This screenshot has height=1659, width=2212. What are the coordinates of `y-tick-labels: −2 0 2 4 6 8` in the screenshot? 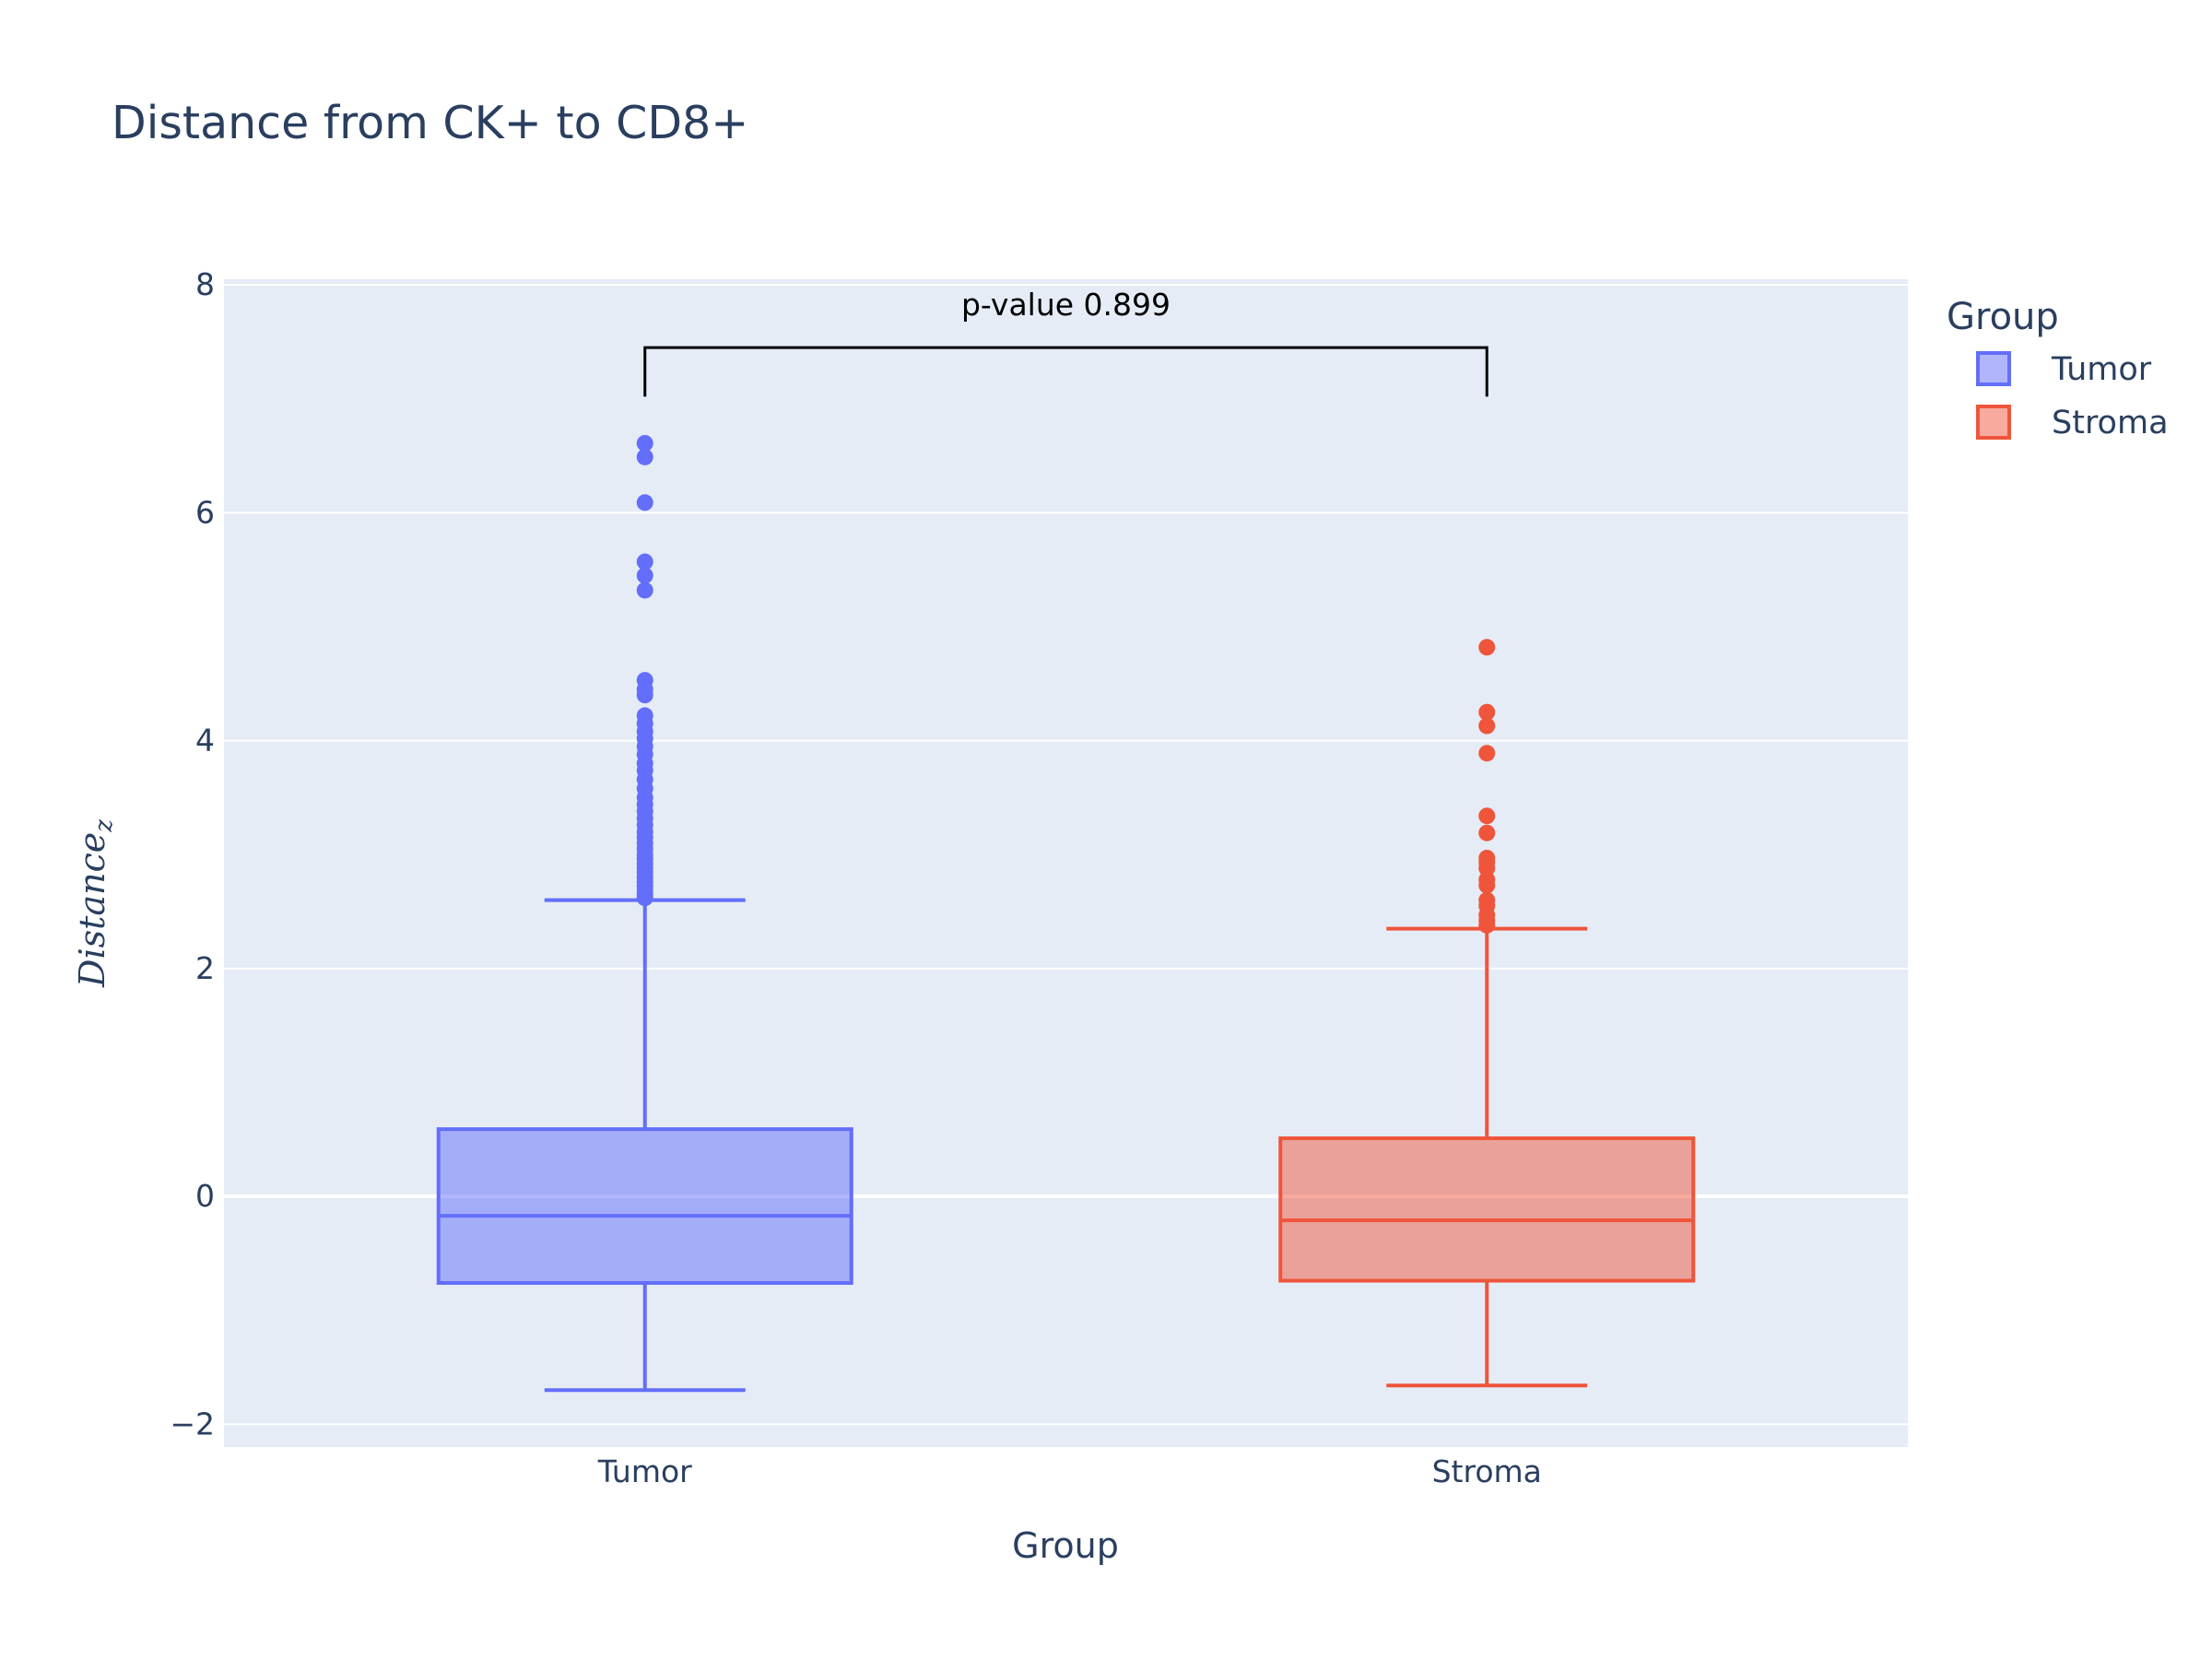 It's located at (192, 853).